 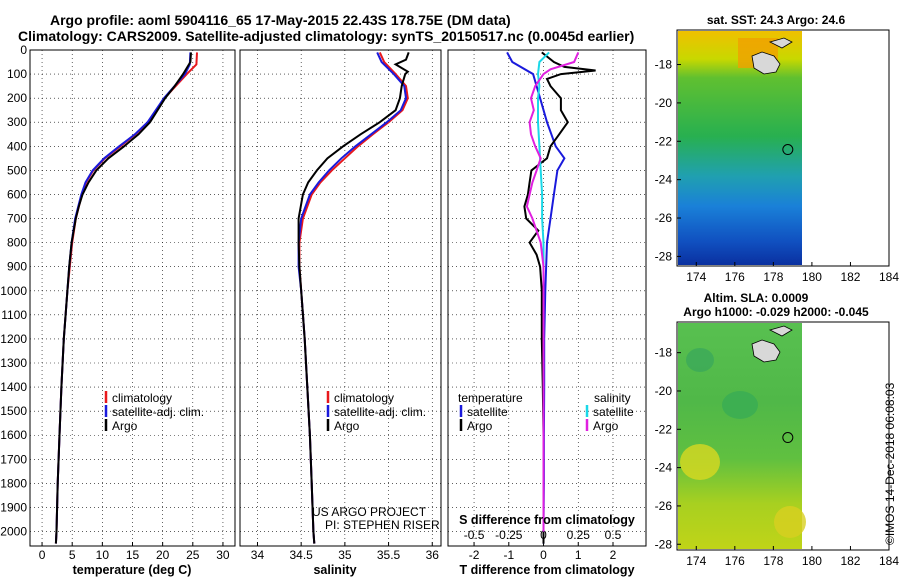 What do you see at coordinates (17, 122) in the screenshot?
I see `depth-tick-label: 300` at bounding box center [17, 122].